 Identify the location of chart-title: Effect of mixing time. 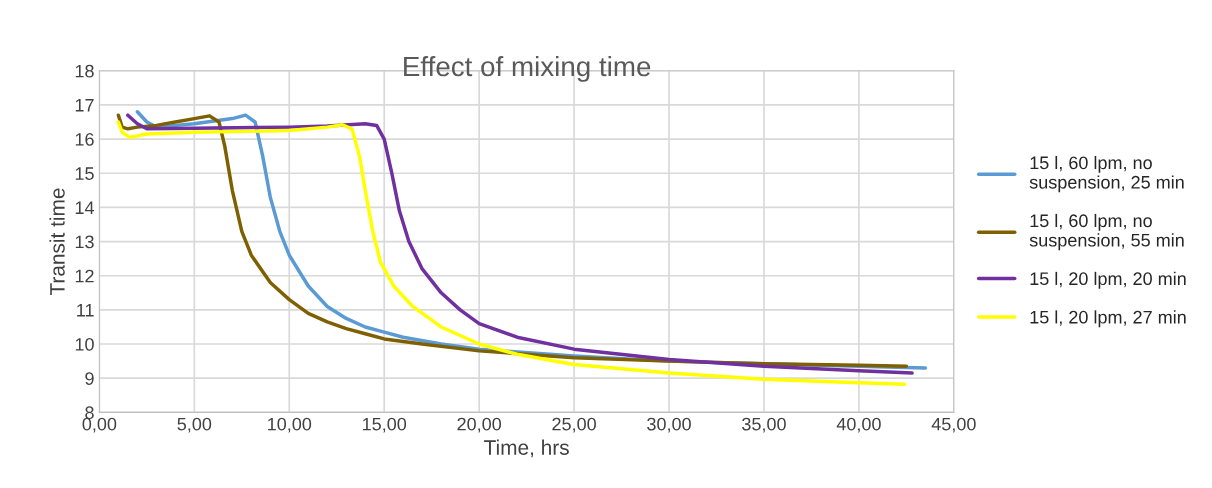
(527, 68).